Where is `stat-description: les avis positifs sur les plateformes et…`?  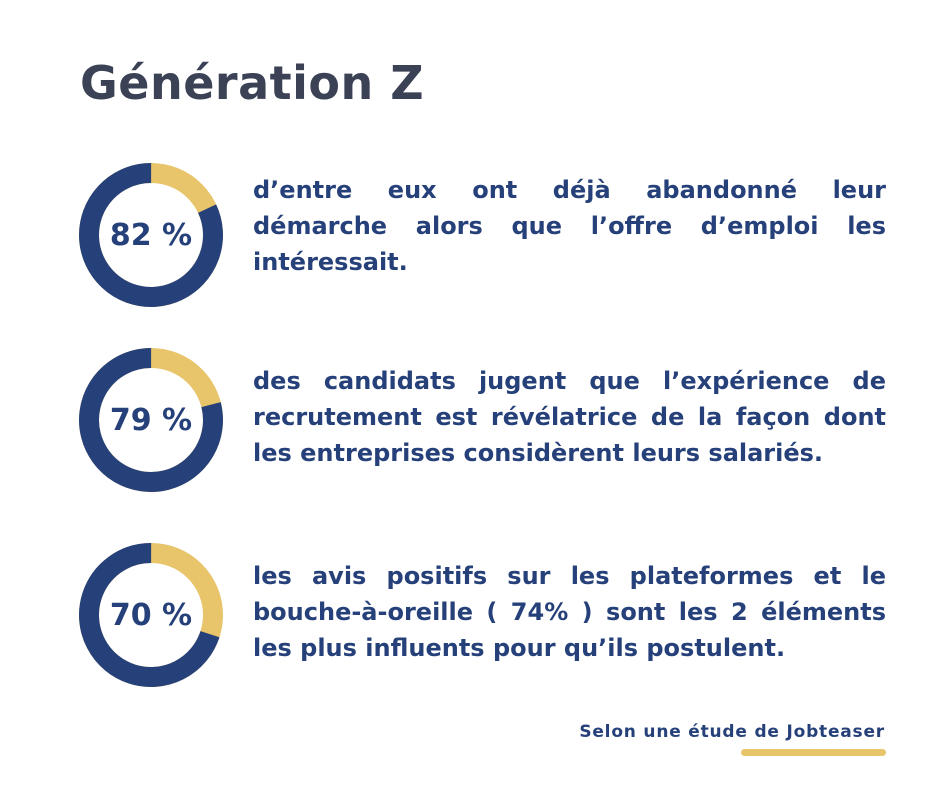
stat-description: les avis positifs sur les plateformes et… is located at coordinates (569, 612).